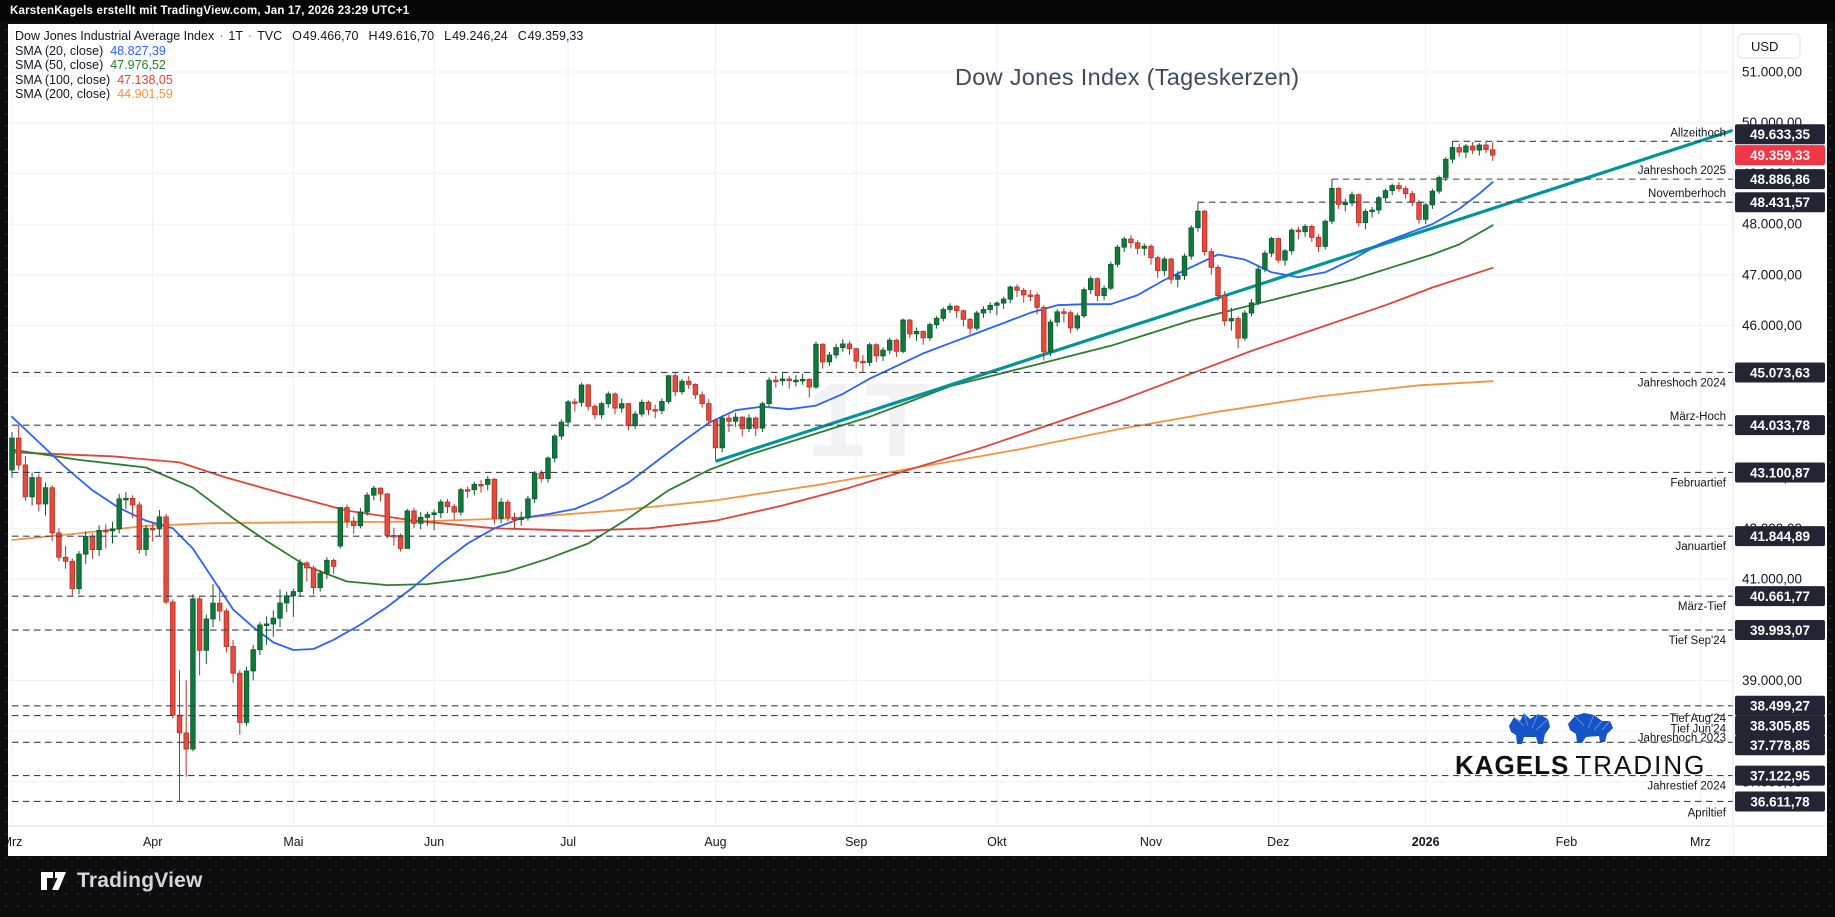 The image size is (1835, 917). Describe the element at coordinates (715, 842) in the screenshot. I see `month-label: Aug` at that location.